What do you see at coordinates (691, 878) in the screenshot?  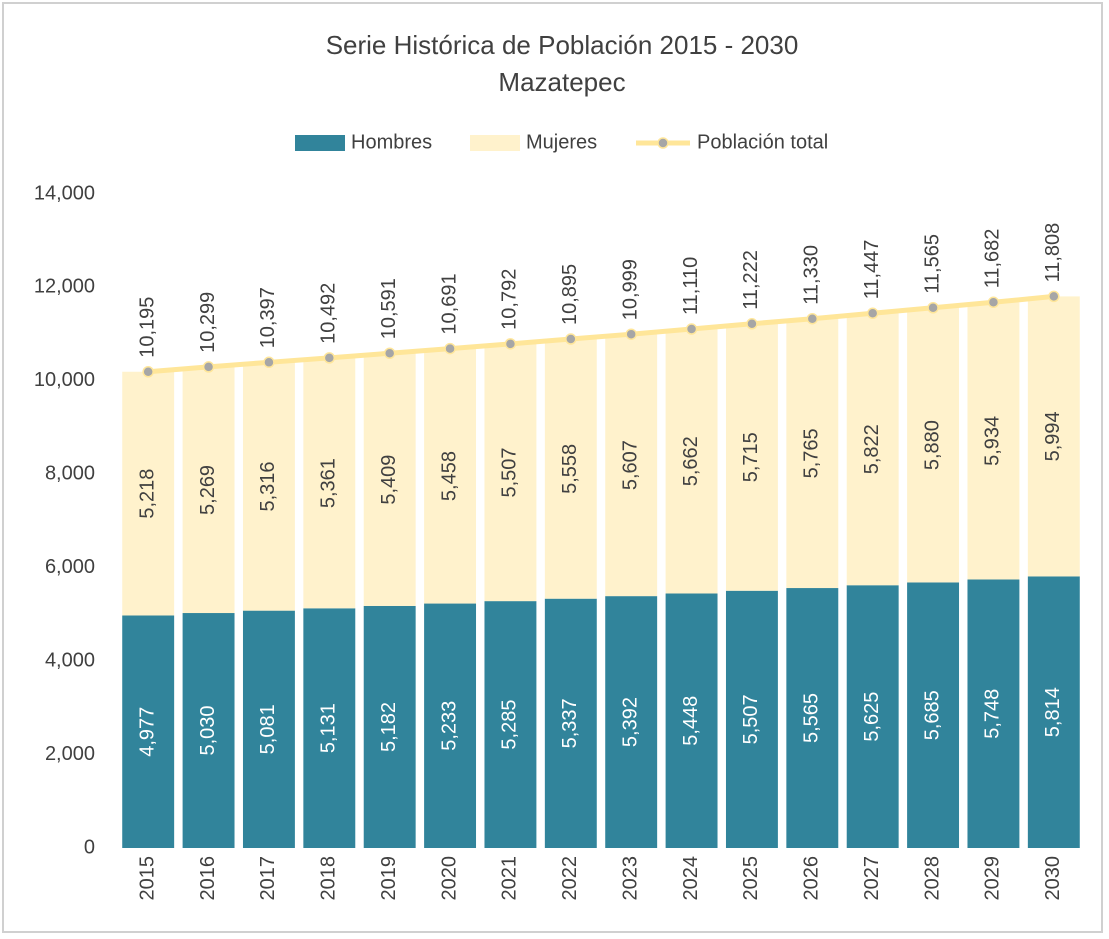 I see `x-tick-label: 2024` at bounding box center [691, 878].